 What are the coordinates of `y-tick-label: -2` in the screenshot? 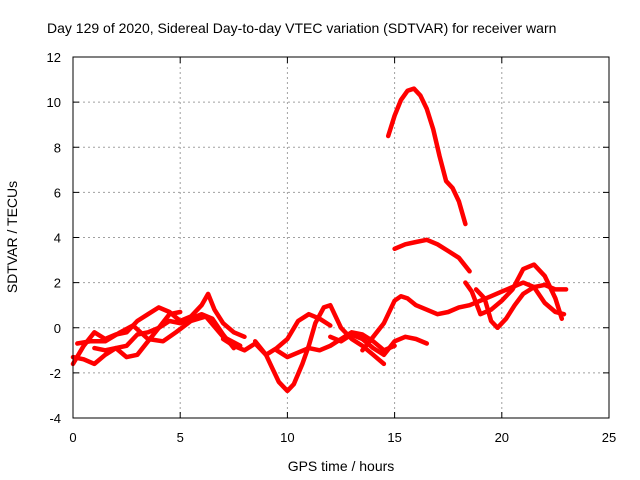 It's located at (55, 373).